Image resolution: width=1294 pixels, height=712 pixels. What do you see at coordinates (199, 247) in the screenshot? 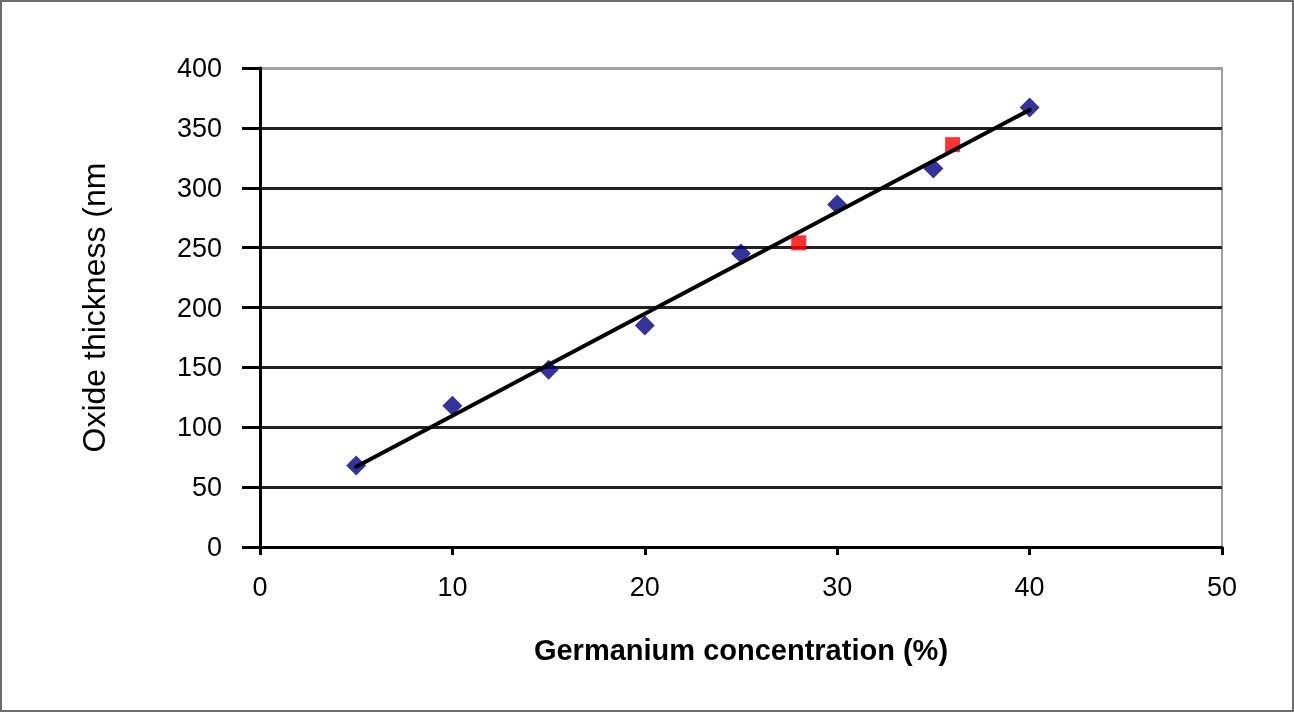
I see `y-tick-label: 250` at bounding box center [199, 247].